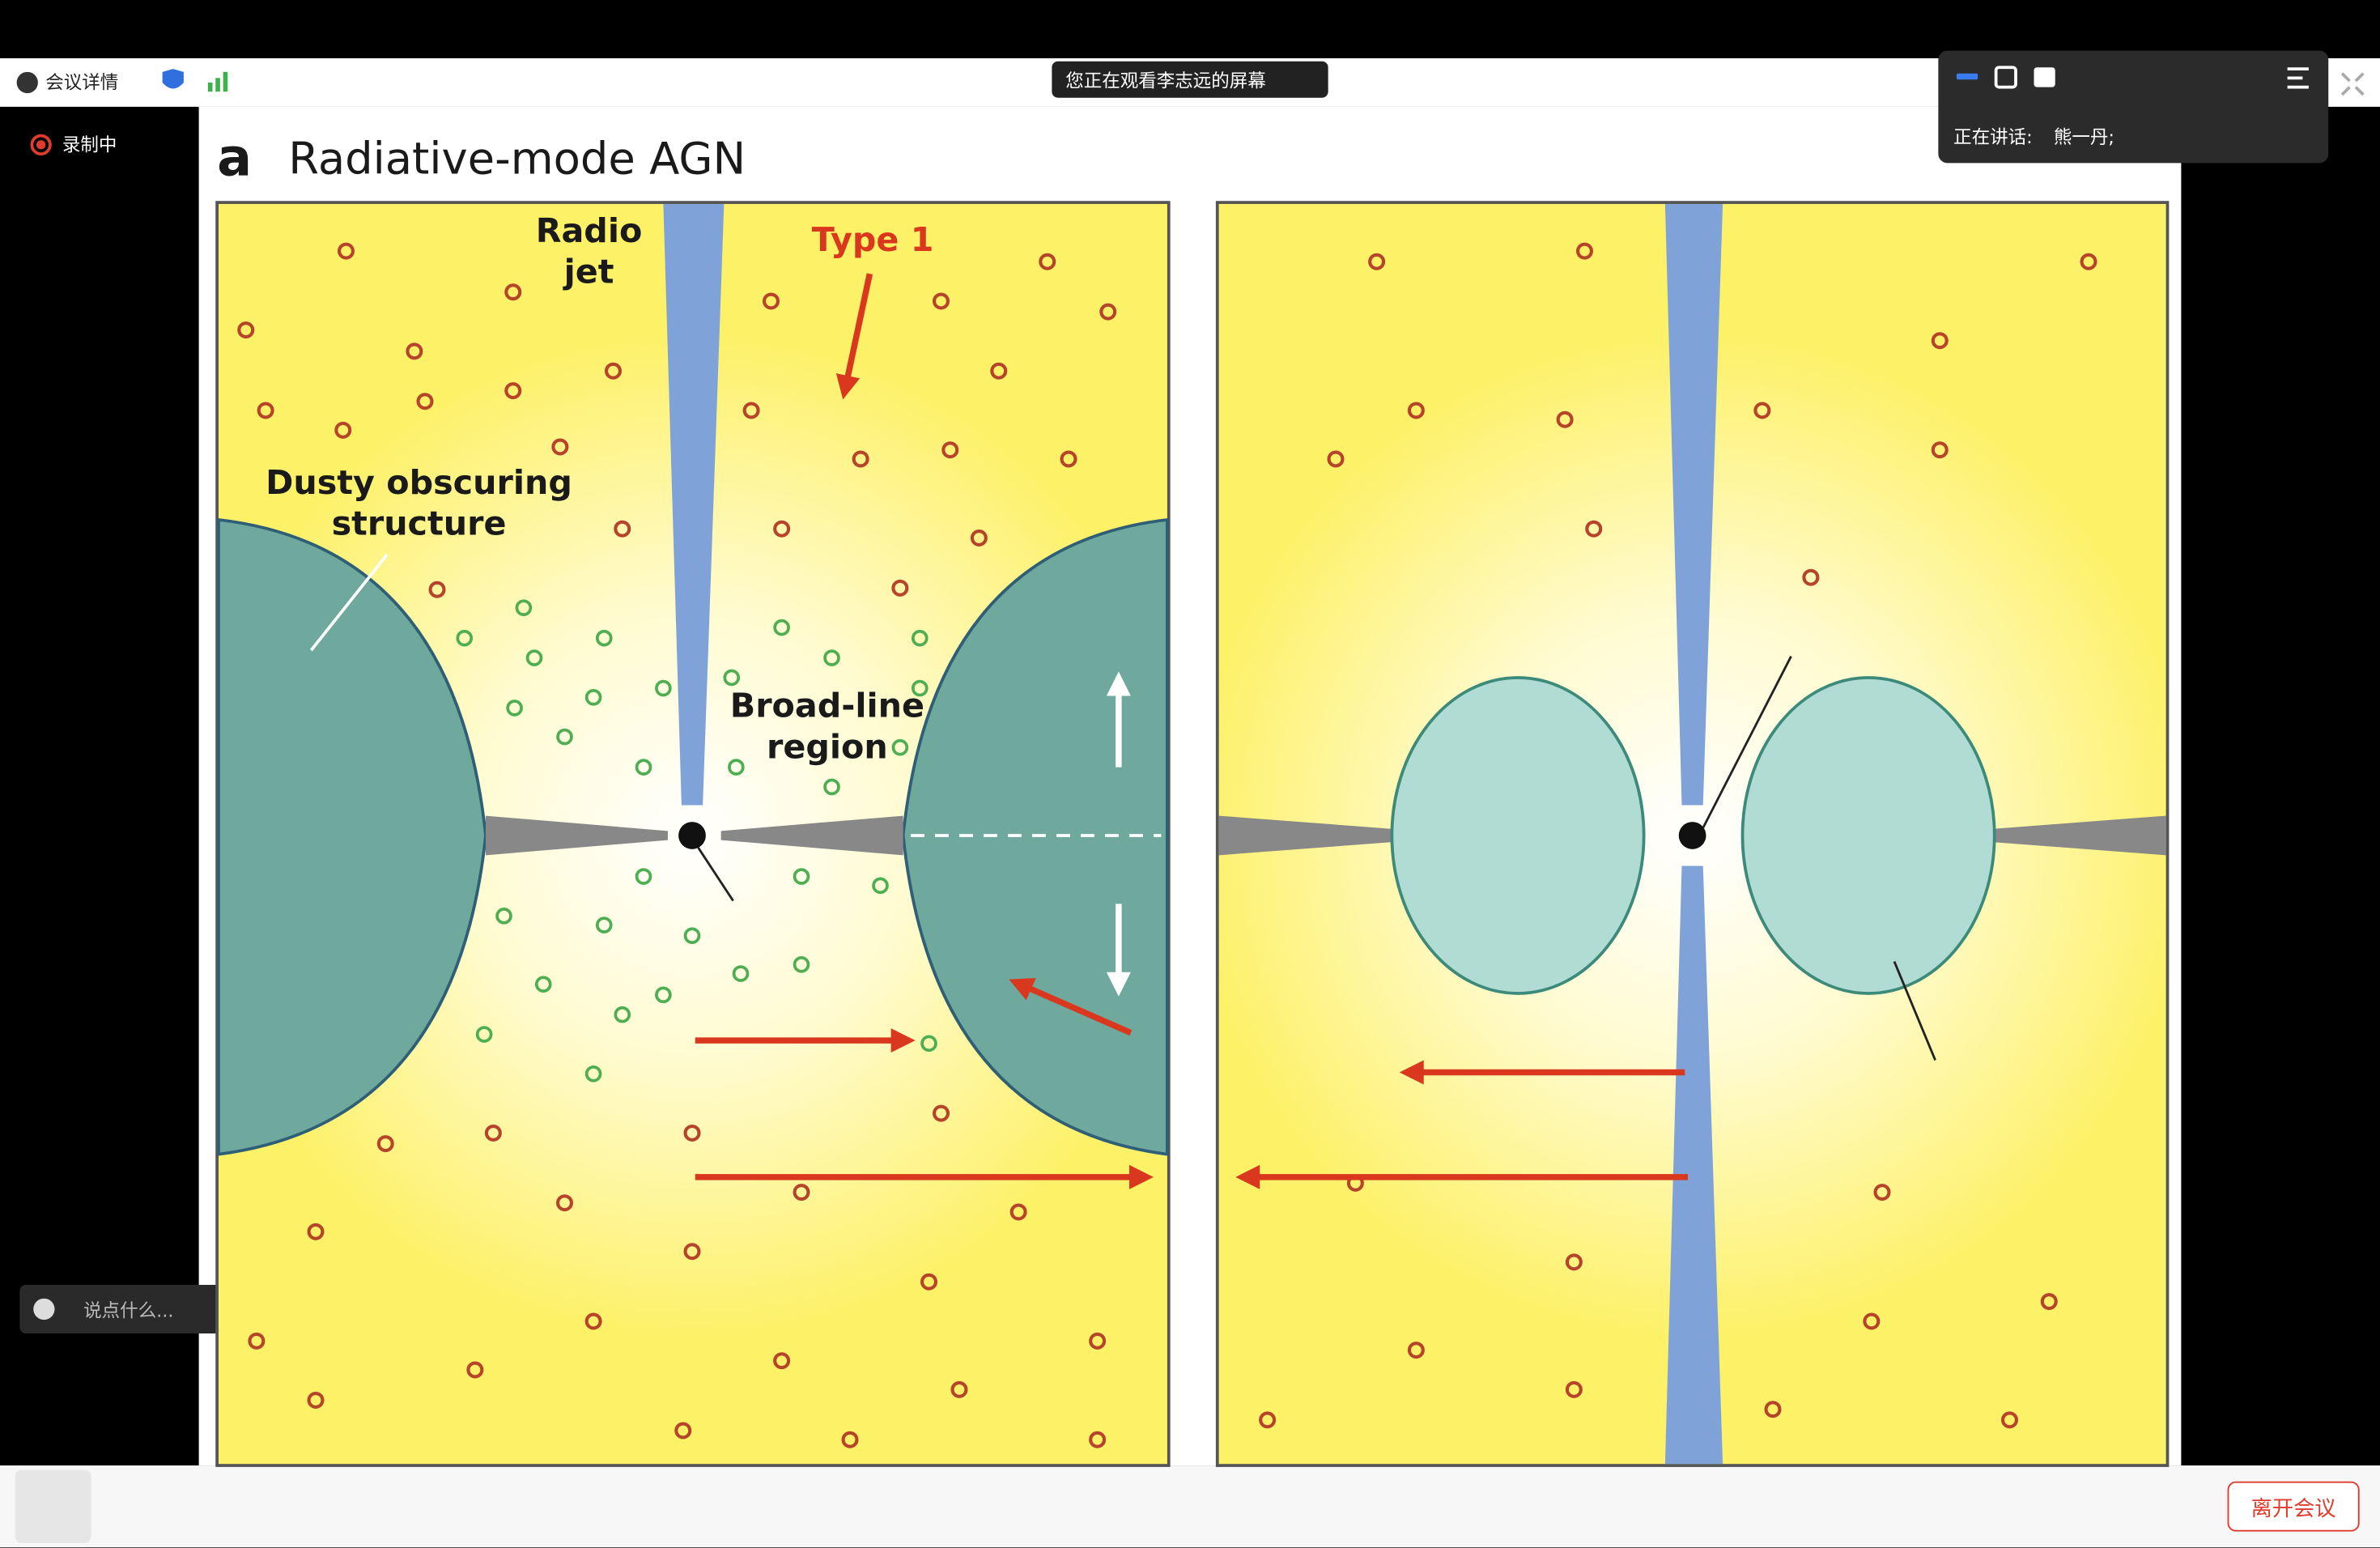 This screenshot has width=2380, height=1548. I want to click on viewing-text: 您正在观看李志远的屏幕, so click(1165, 82).